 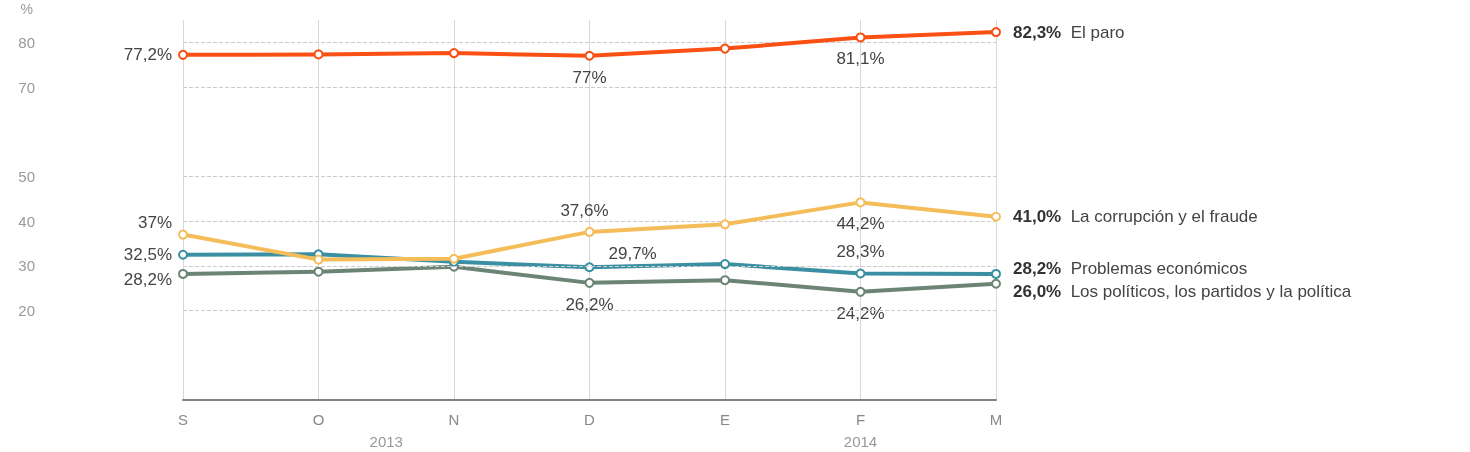 What do you see at coordinates (147, 255) in the screenshot?
I see `data-label: 32,5%` at bounding box center [147, 255].